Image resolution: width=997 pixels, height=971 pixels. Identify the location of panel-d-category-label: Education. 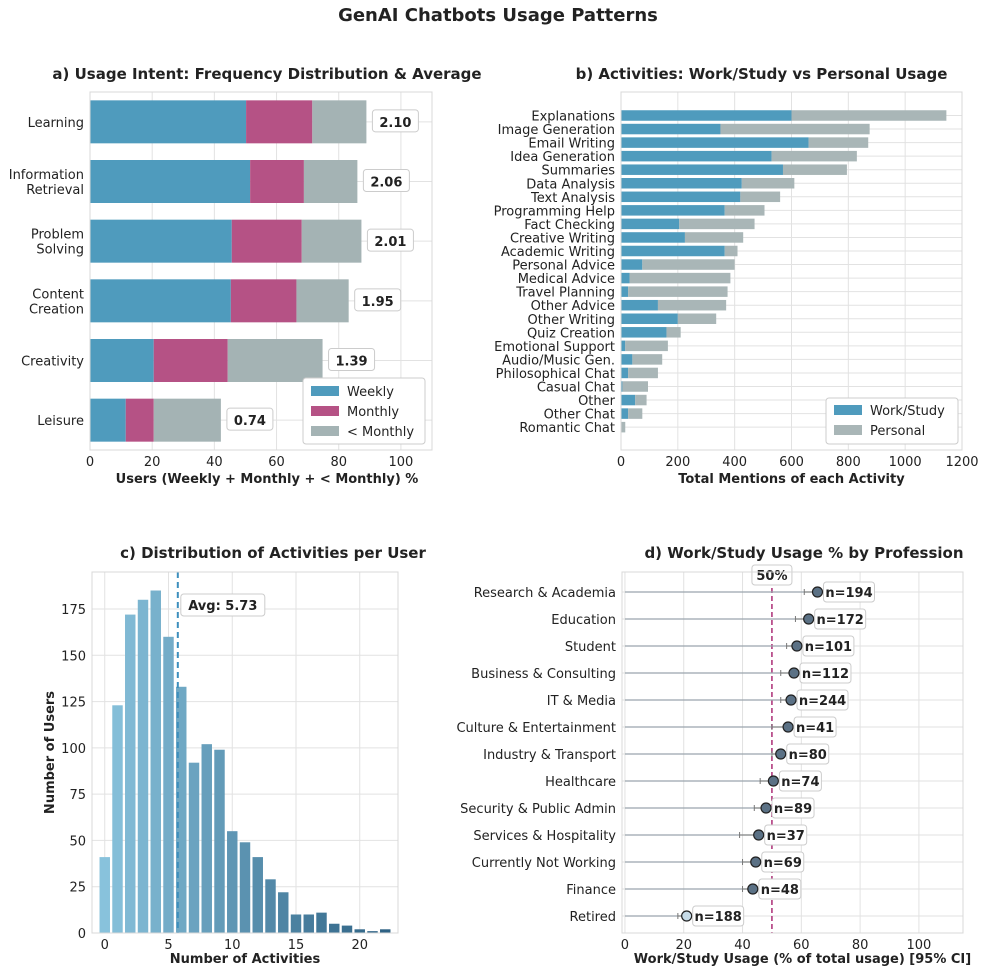
(583, 620).